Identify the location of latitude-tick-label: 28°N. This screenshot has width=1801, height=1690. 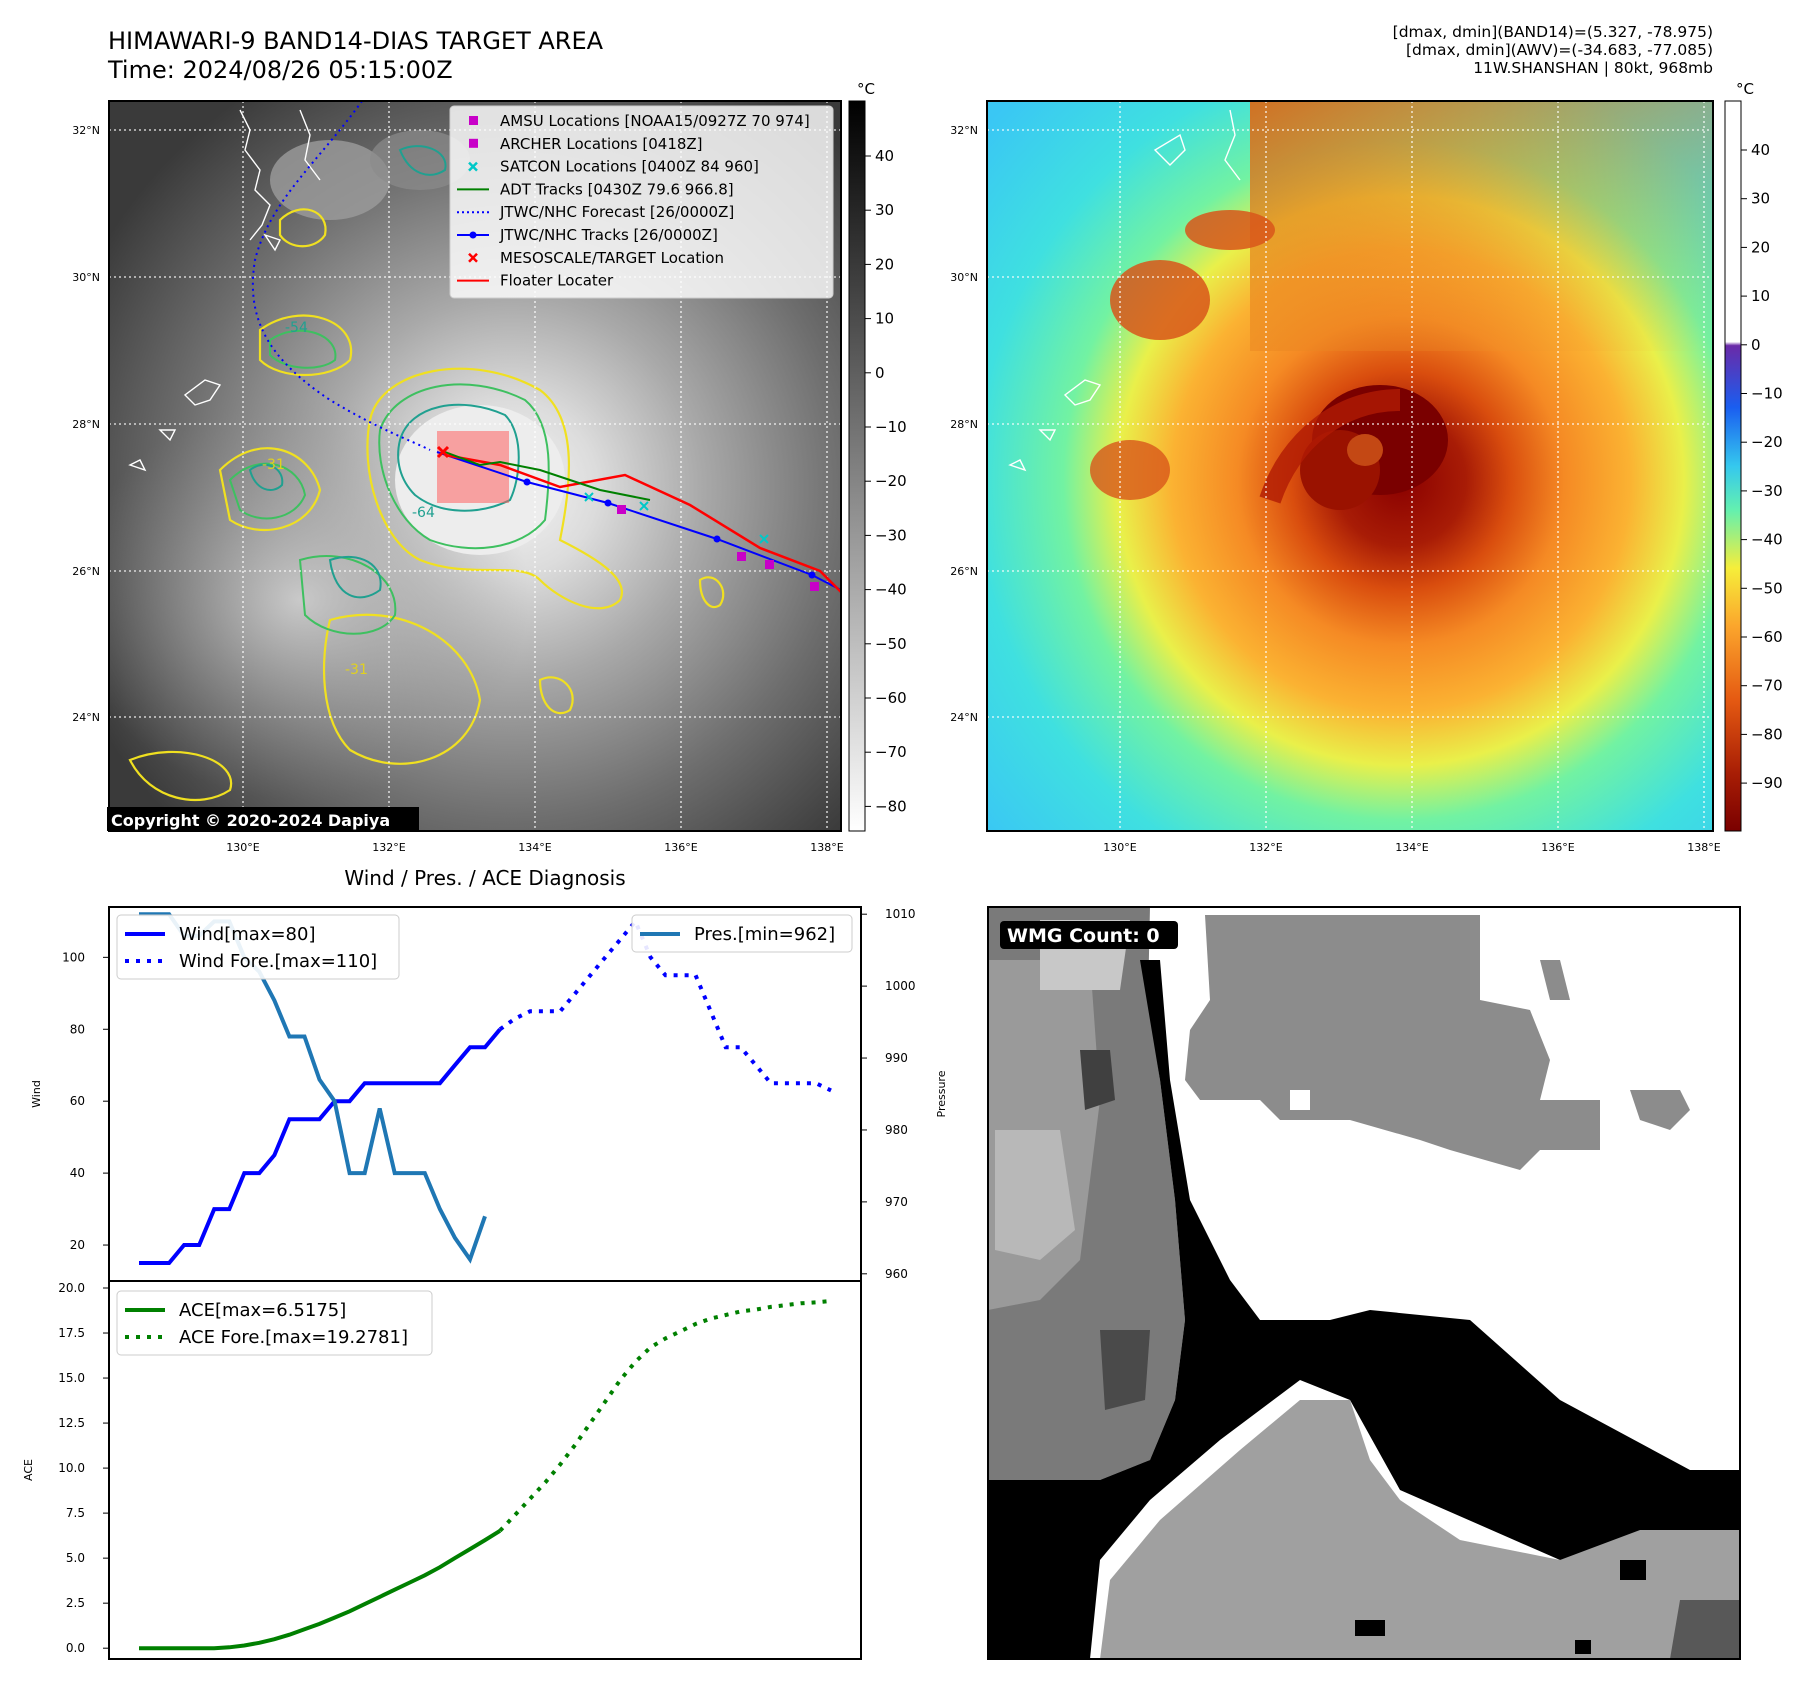
(86, 424).